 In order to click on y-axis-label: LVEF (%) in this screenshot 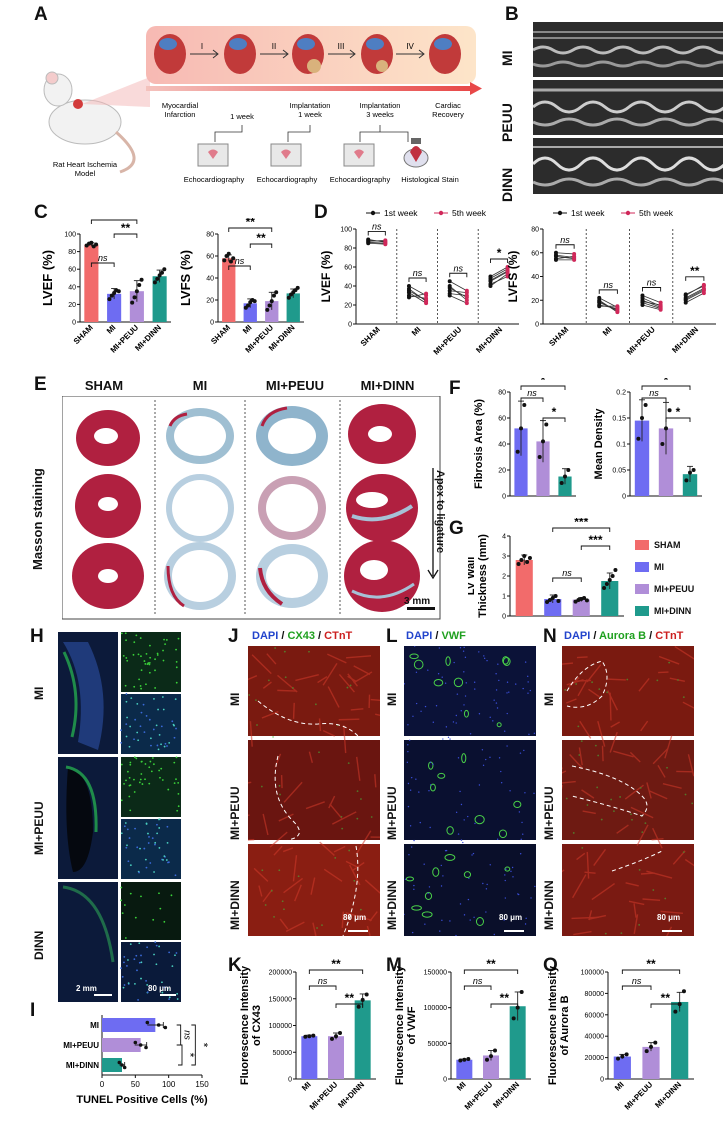, I will do `click(326, 277)`.